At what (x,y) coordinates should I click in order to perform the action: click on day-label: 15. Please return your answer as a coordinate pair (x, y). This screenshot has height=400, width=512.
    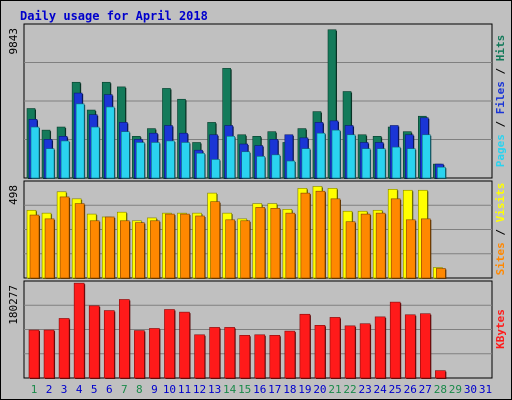
    Looking at the image, I should click on (244, 389).